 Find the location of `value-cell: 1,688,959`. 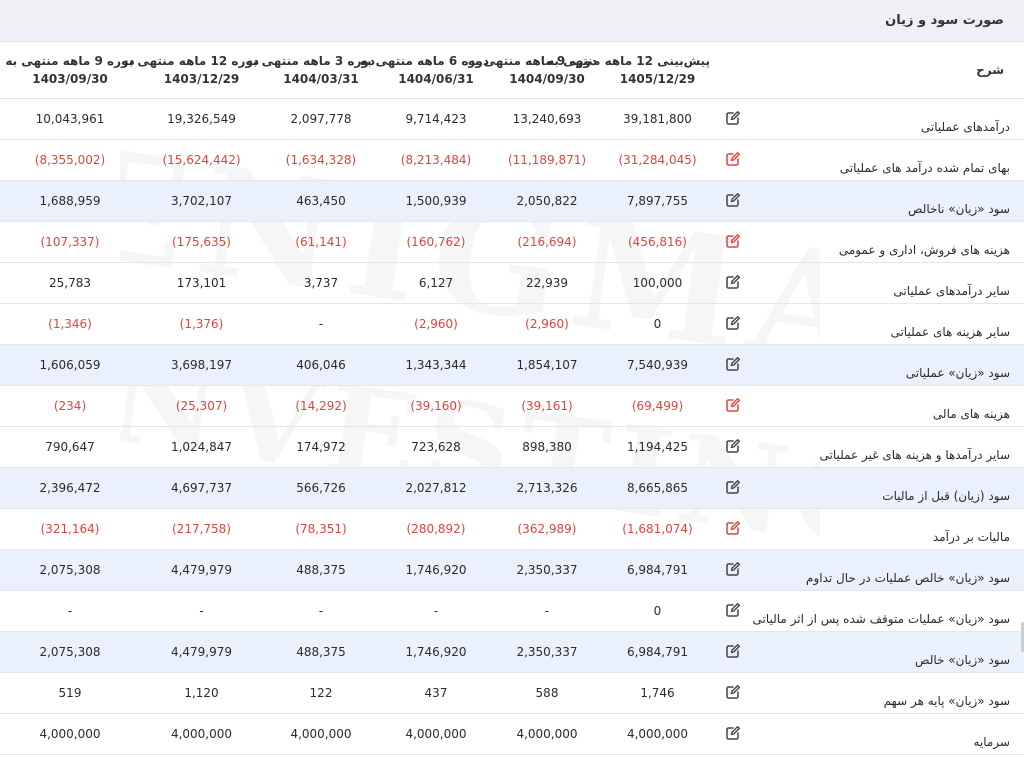

value-cell: 1,688,959 is located at coordinates (70, 201).